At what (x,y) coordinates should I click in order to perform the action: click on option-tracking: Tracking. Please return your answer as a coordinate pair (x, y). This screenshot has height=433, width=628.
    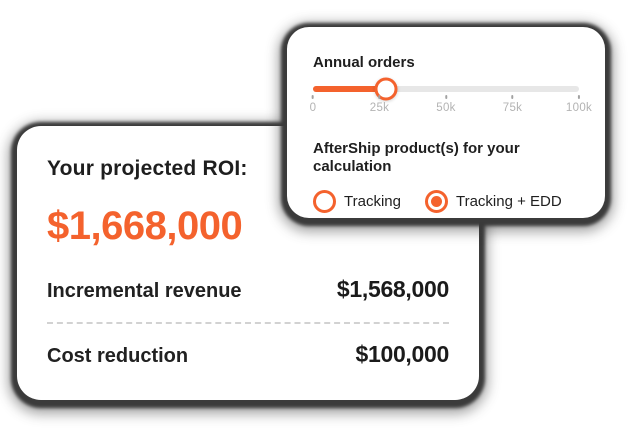
    Looking at the image, I should click on (357, 201).